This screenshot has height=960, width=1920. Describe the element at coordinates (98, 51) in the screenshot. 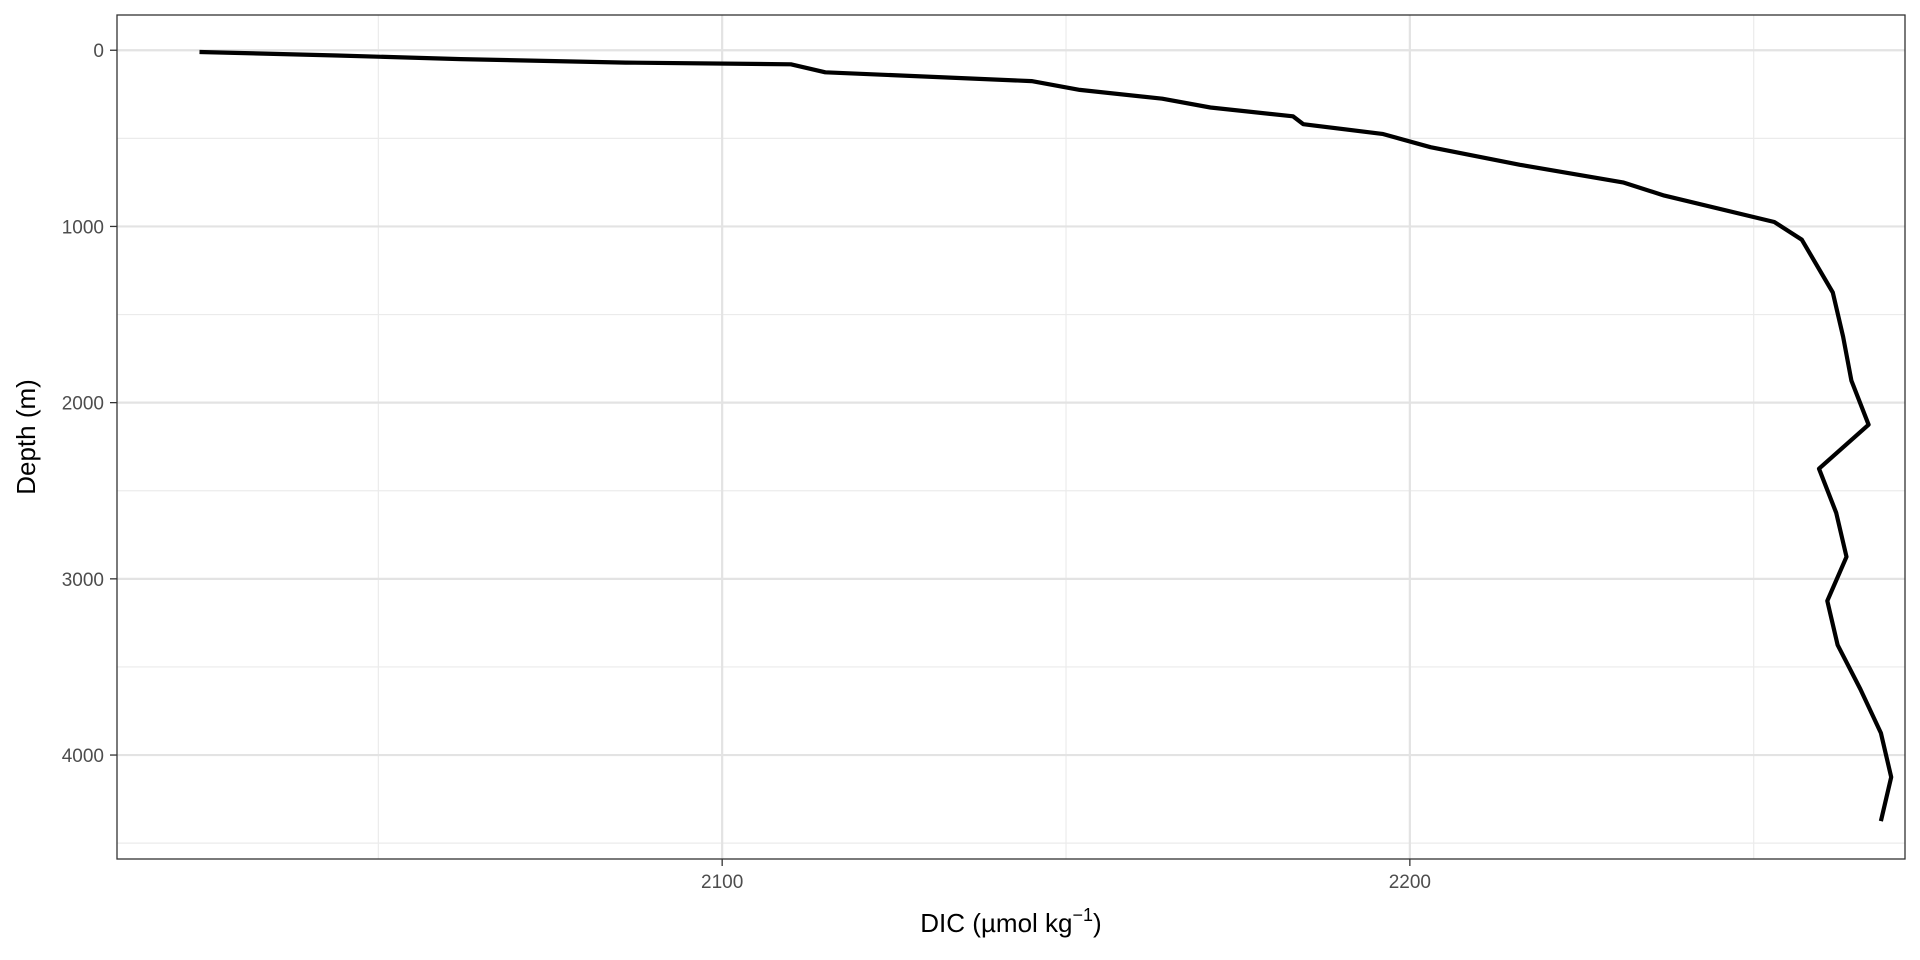

I see `y-tick-label: 0` at that location.